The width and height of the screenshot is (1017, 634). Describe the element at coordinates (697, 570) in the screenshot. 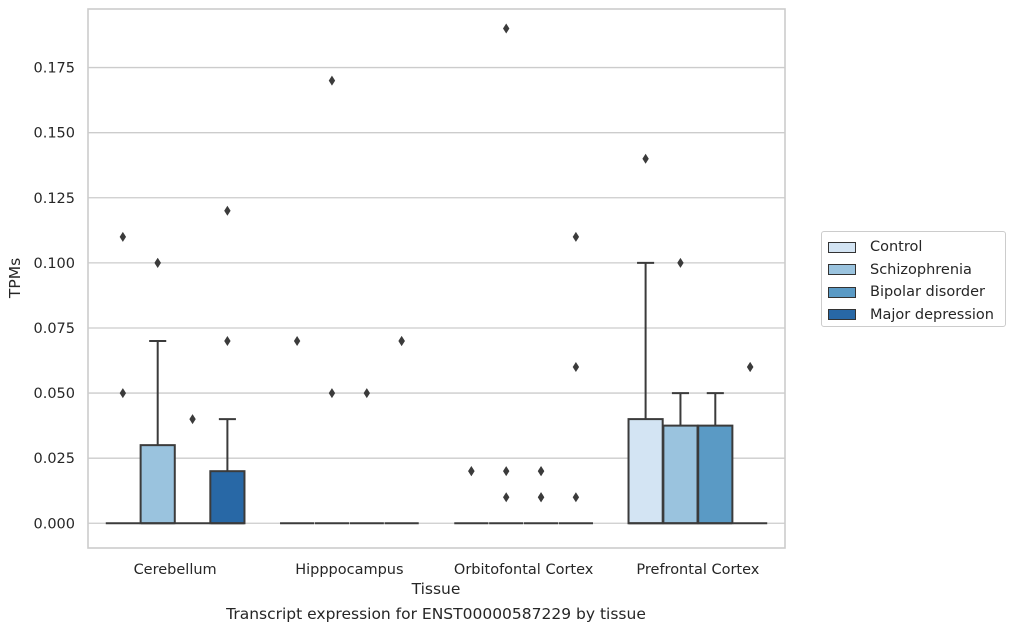

I see `x-tick-label: Prefrontal Cortex` at that location.